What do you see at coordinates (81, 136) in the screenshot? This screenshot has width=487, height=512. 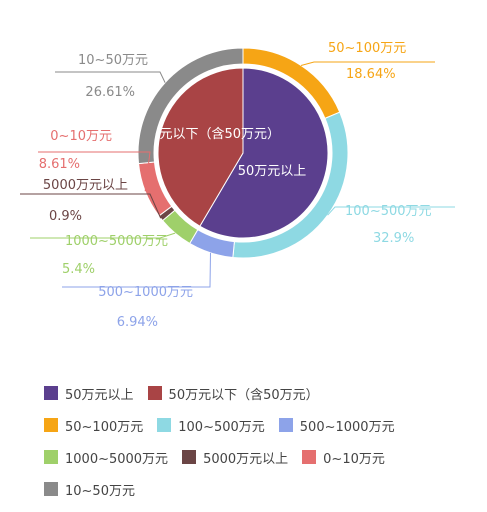 I see `slice-name-label: 0~10万元` at bounding box center [81, 136].